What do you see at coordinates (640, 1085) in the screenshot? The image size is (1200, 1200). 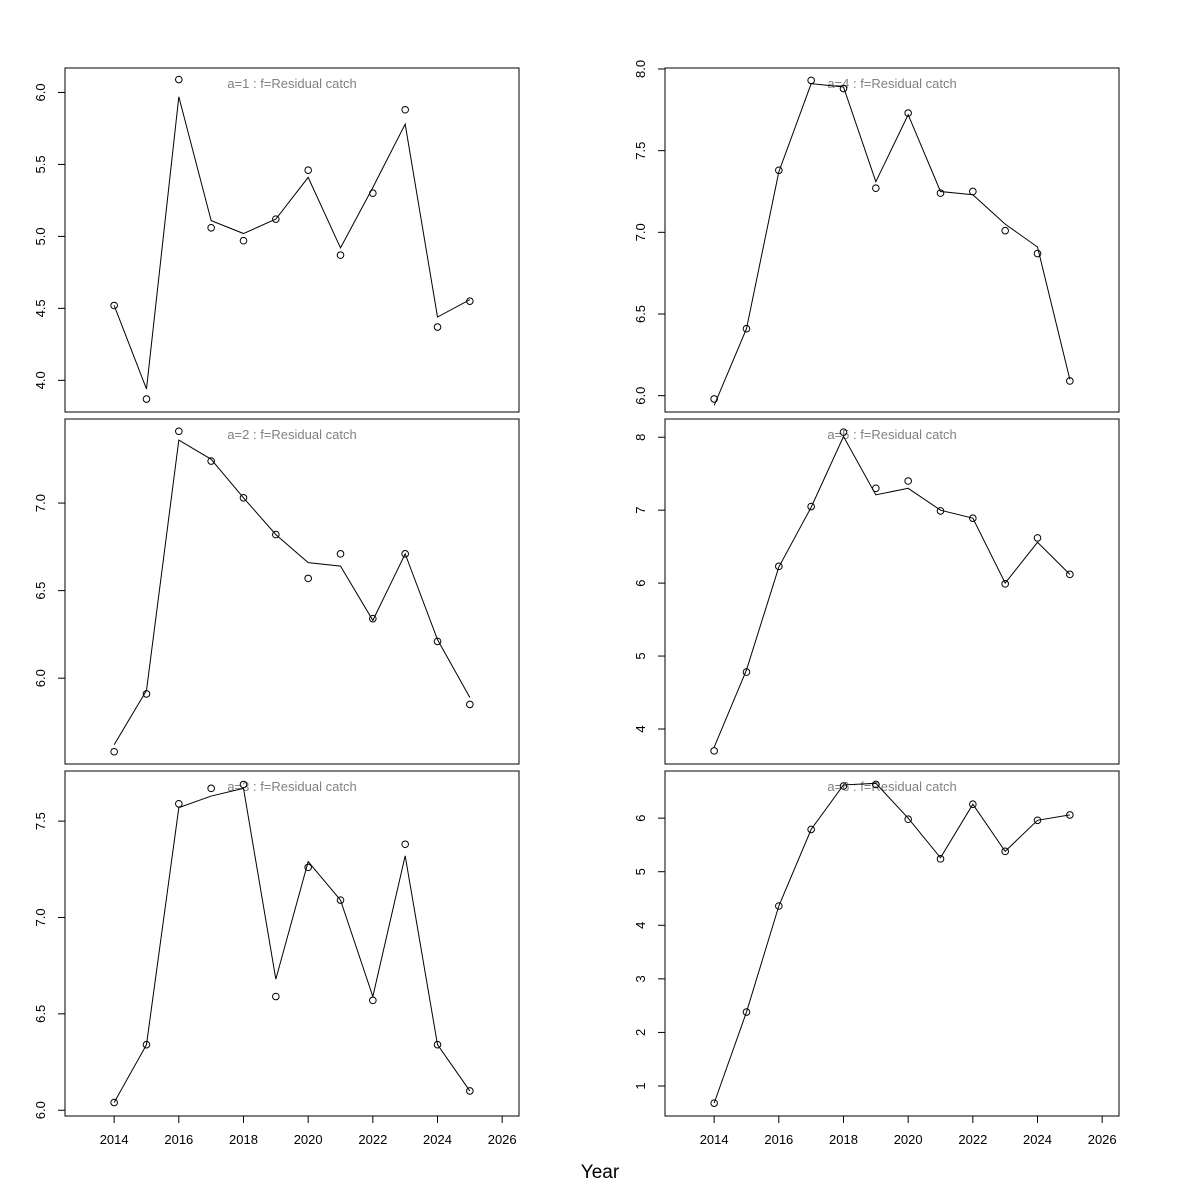 I see `y-tick-label: 1` at bounding box center [640, 1085].